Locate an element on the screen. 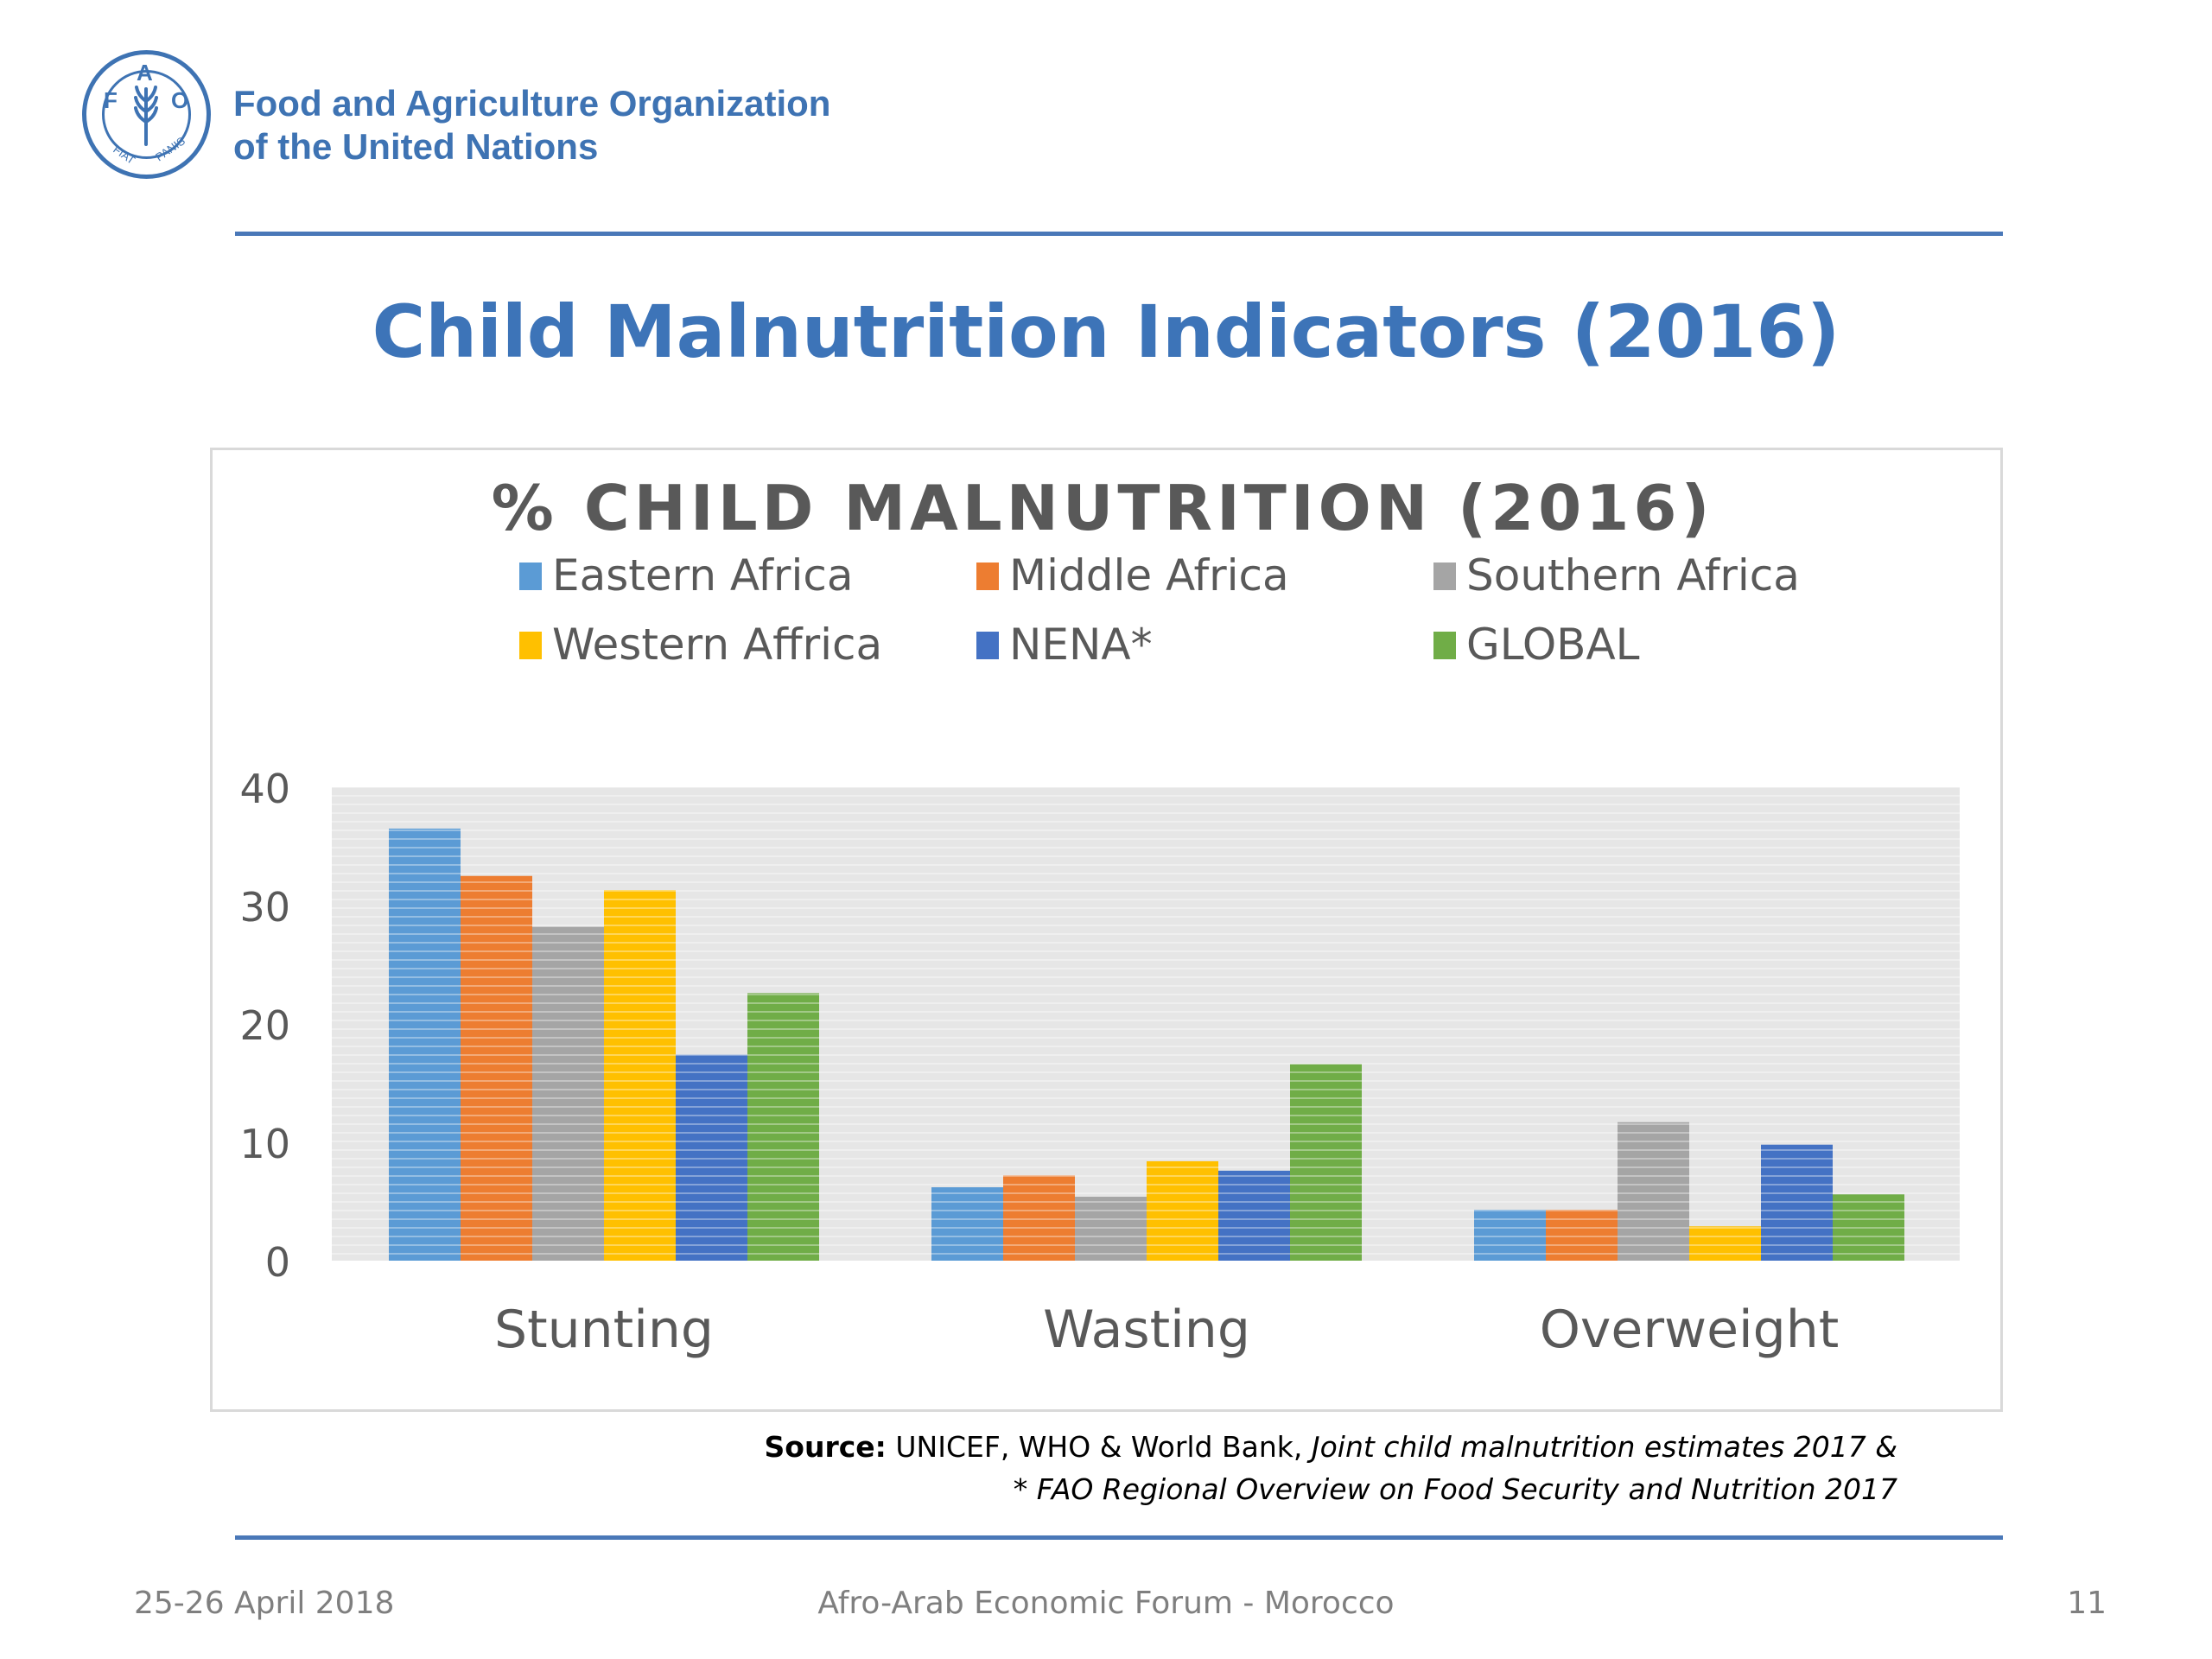  legend-label: NENA* is located at coordinates (1081, 645).